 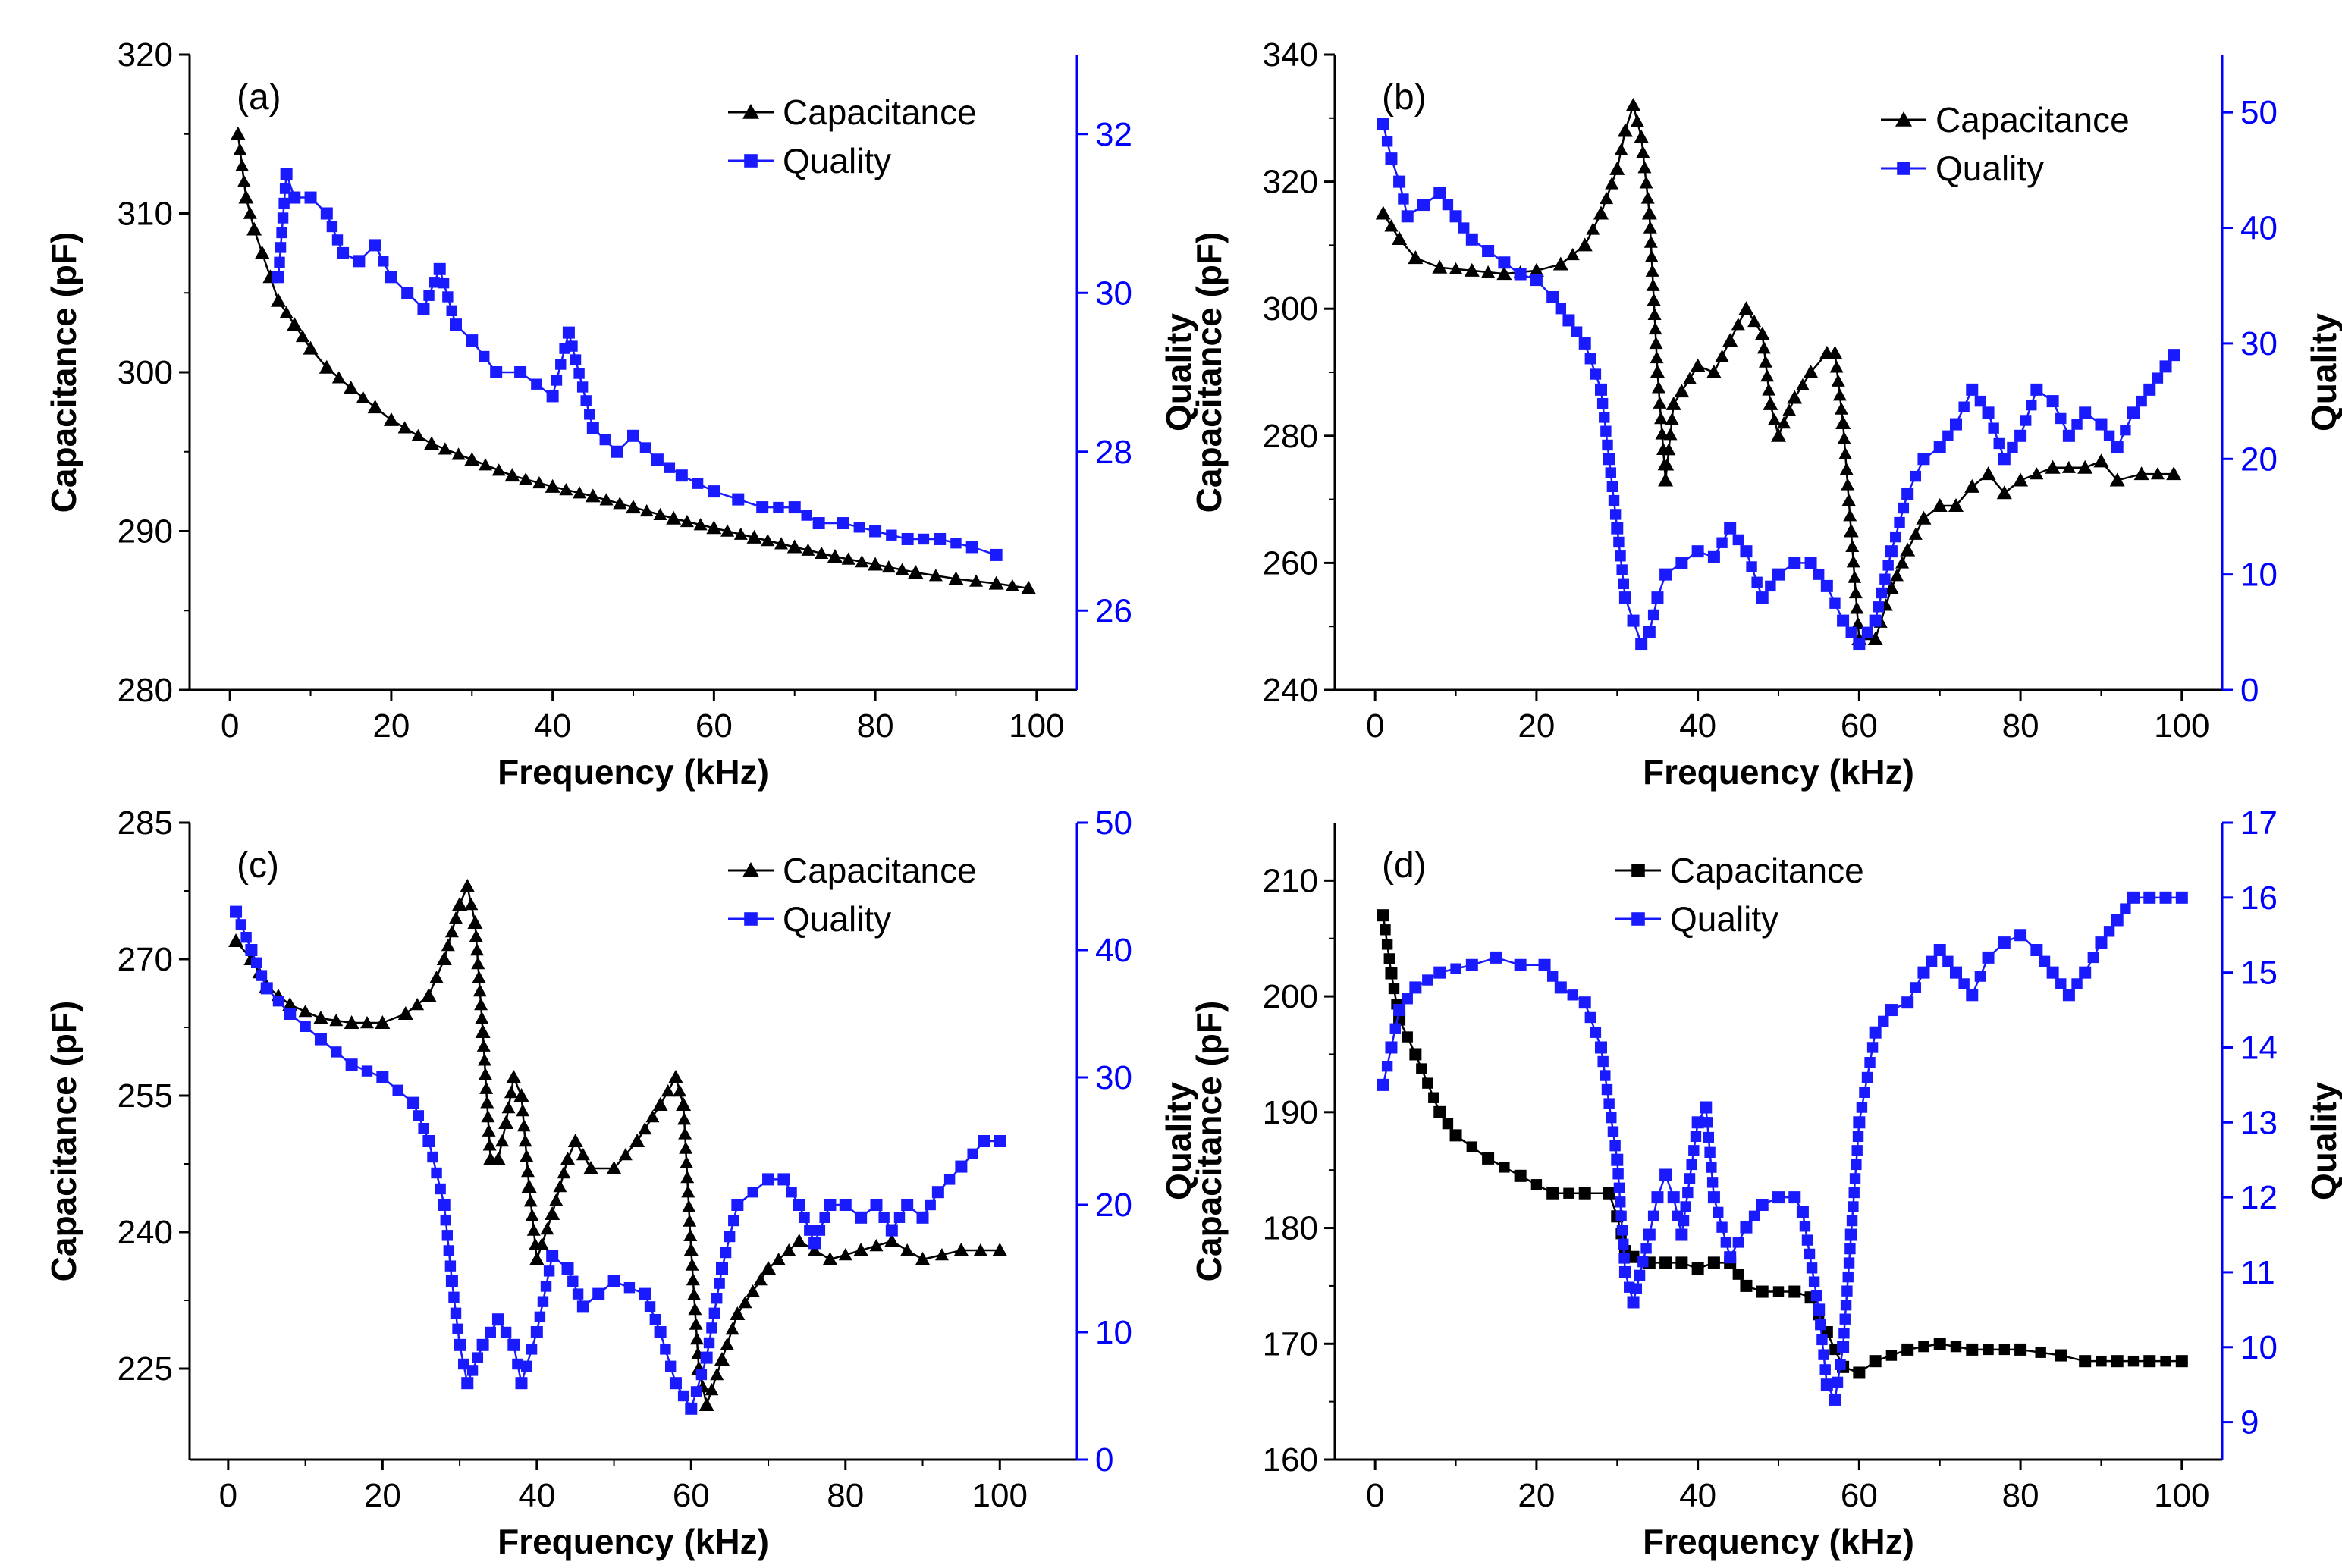 What do you see at coordinates (1036, 726) in the screenshot?
I see `x-tick-label: 100` at bounding box center [1036, 726].